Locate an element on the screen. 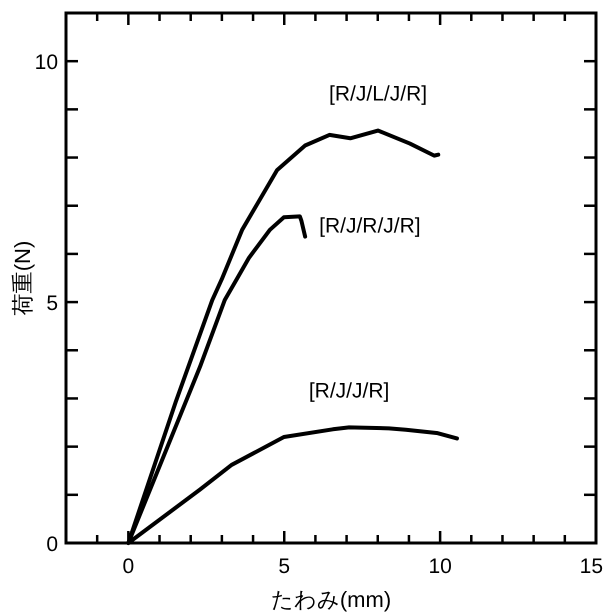 The image size is (605, 616). x-tick-label: 15 is located at coordinates (591, 566).